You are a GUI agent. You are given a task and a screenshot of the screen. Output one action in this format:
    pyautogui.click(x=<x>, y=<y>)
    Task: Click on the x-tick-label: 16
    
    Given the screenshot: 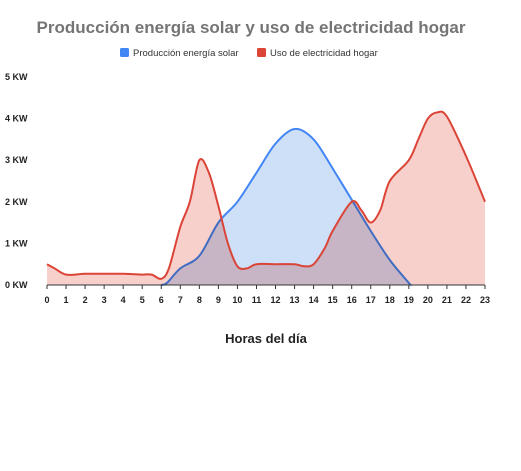 What is the action you would take?
    pyautogui.click(x=352, y=300)
    